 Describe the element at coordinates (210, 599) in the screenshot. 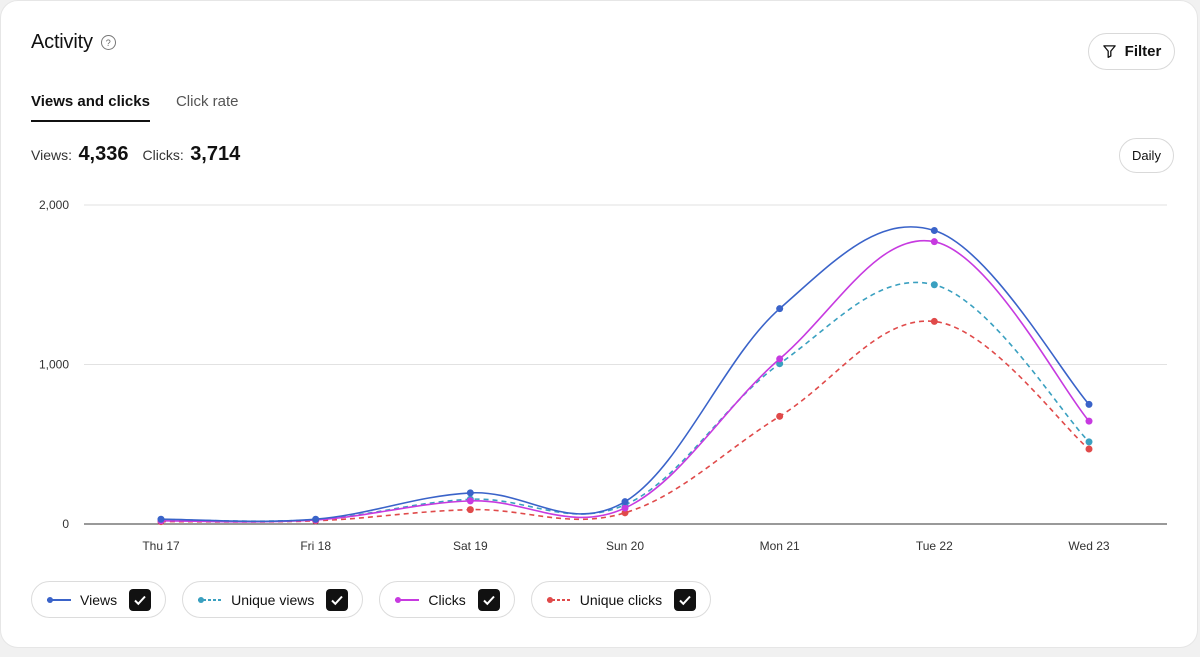

I see `unique-views-line-icon` at that location.